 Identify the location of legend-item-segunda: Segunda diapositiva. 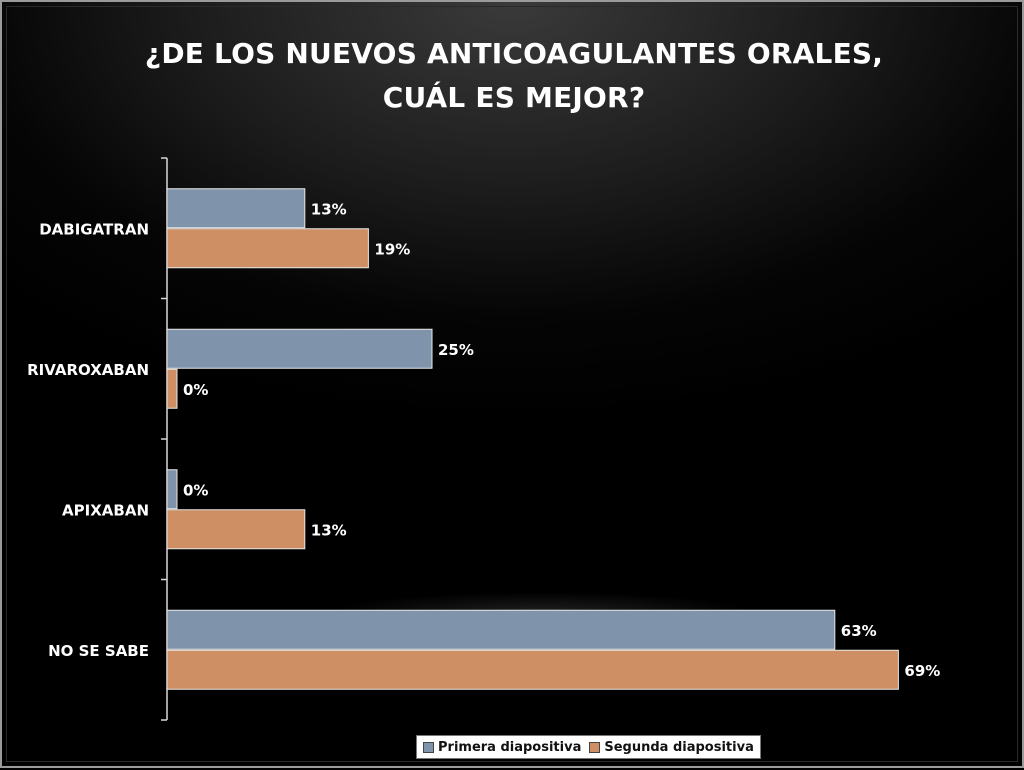
(671, 747).